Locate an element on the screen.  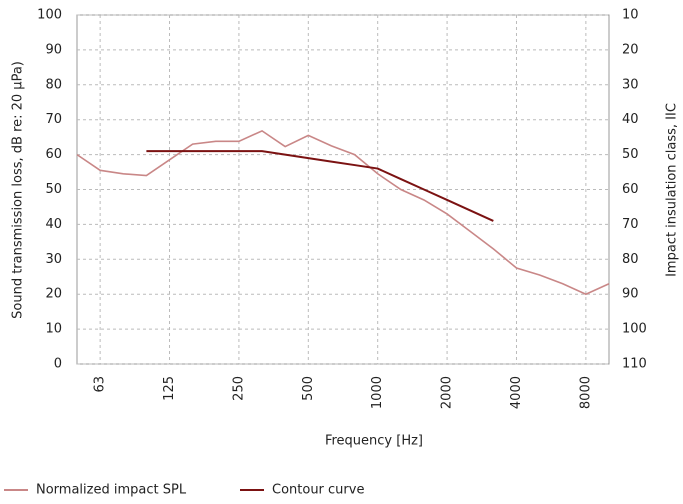
y2-tick-label: 30 is located at coordinates (630, 84).